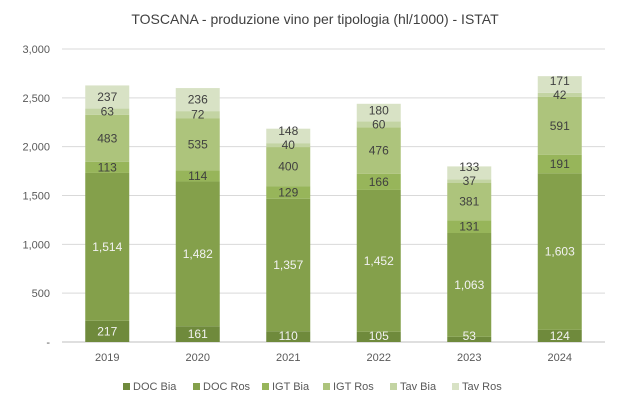 Image resolution: width=620 pixels, height=407 pixels. I want to click on data-label: 1,452, so click(379, 261).